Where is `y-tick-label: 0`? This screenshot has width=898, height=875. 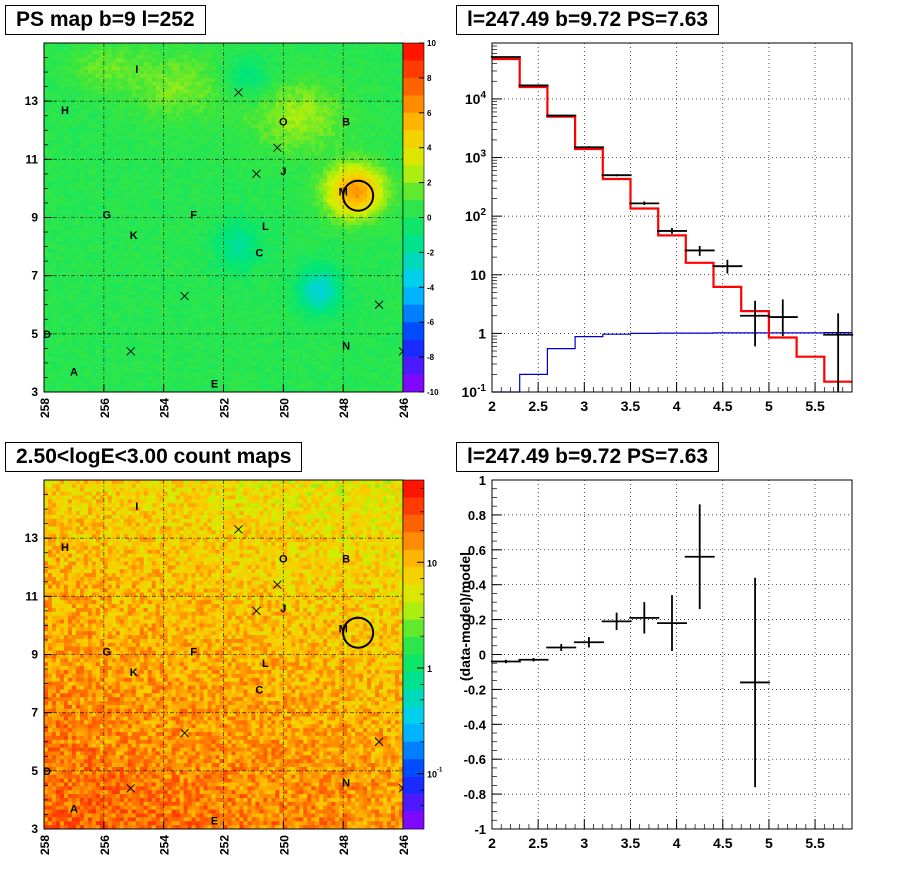
y-tick-label: 0 is located at coordinates (482, 655).